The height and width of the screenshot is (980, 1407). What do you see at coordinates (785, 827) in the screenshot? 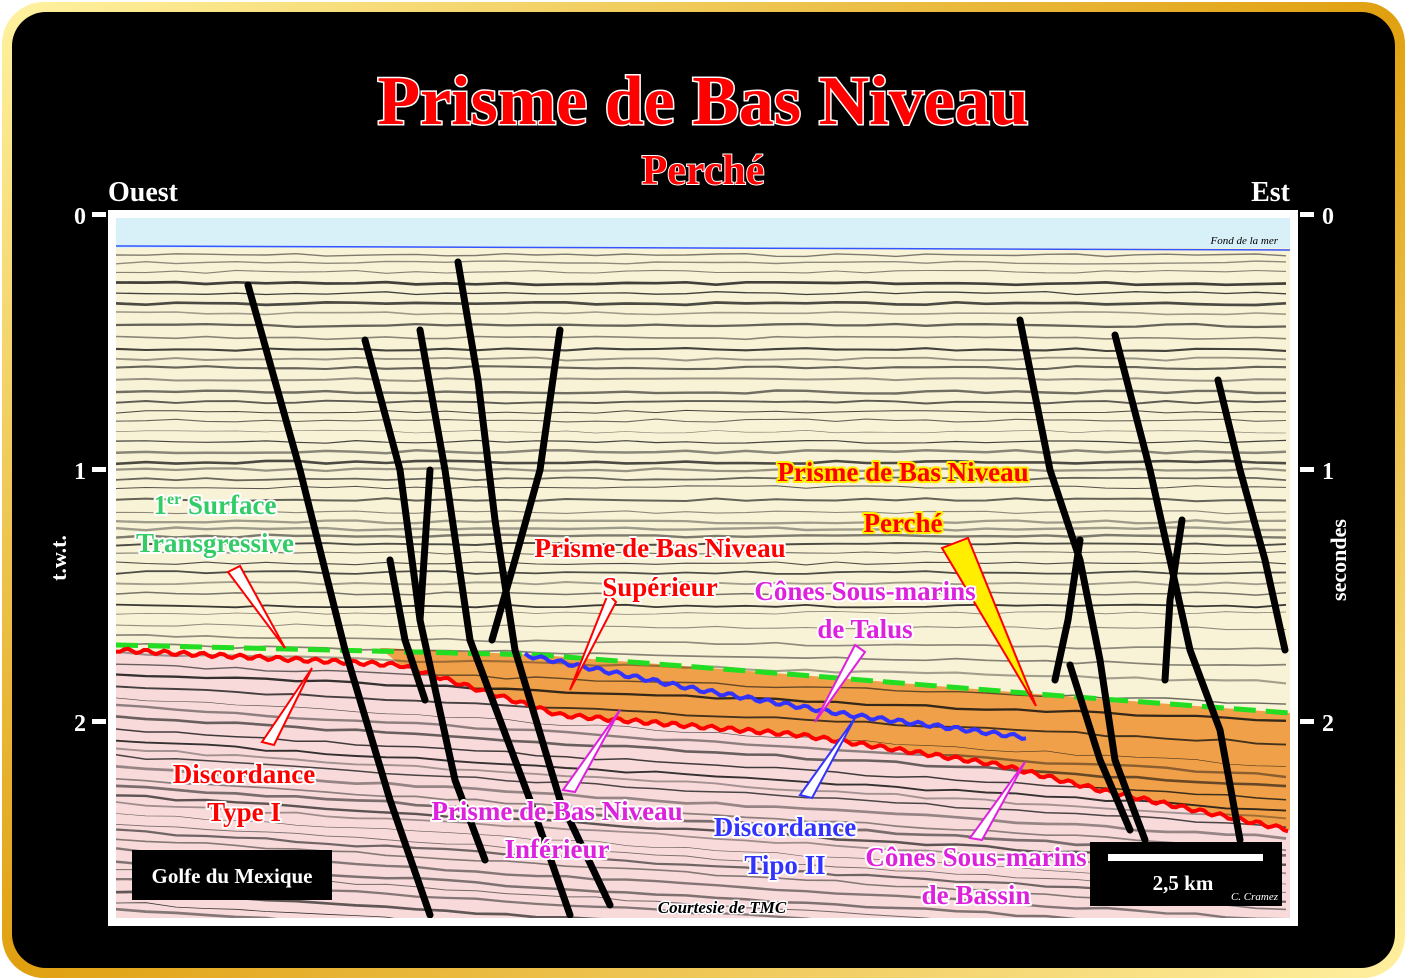
I see `label-disc2-1: Discordance` at bounding box center [785, 827].